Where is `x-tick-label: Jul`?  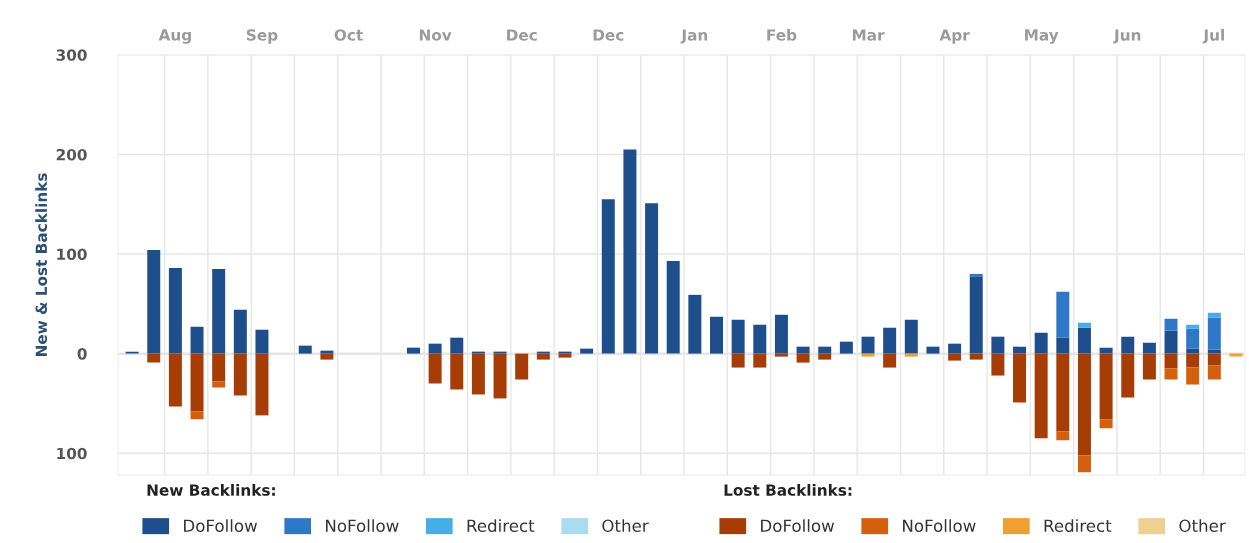 x-tick-label: Jul is located at coordinates (1213, 36).